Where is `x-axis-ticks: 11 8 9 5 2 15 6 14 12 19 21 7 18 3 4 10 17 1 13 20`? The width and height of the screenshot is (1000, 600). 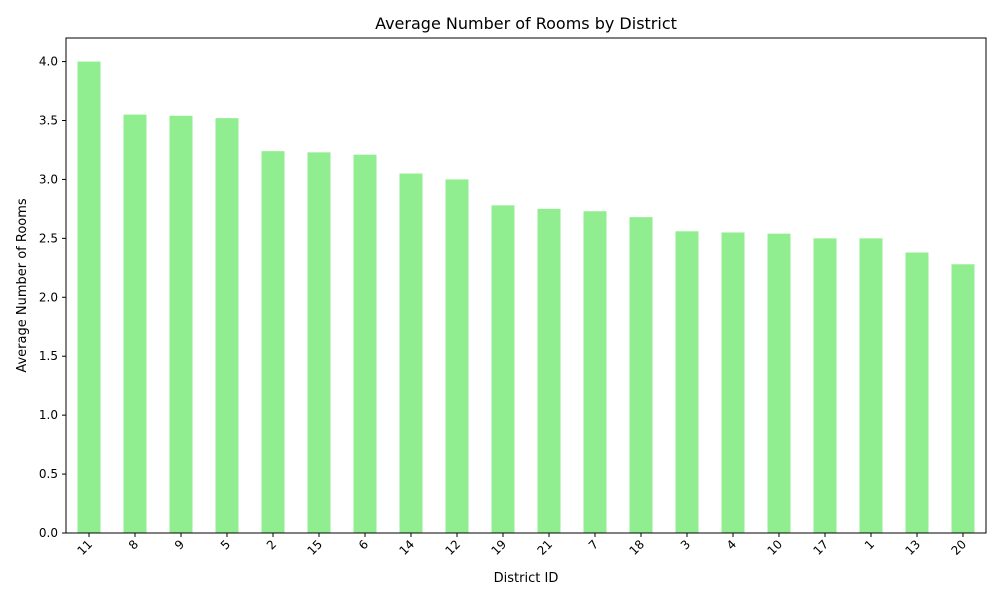 x-axis-ticks: 11 8 9 5 2 15 6 14 12 19 21 7 18 3 4 10 17 1 13 20 is located at coordinates (521, 545).